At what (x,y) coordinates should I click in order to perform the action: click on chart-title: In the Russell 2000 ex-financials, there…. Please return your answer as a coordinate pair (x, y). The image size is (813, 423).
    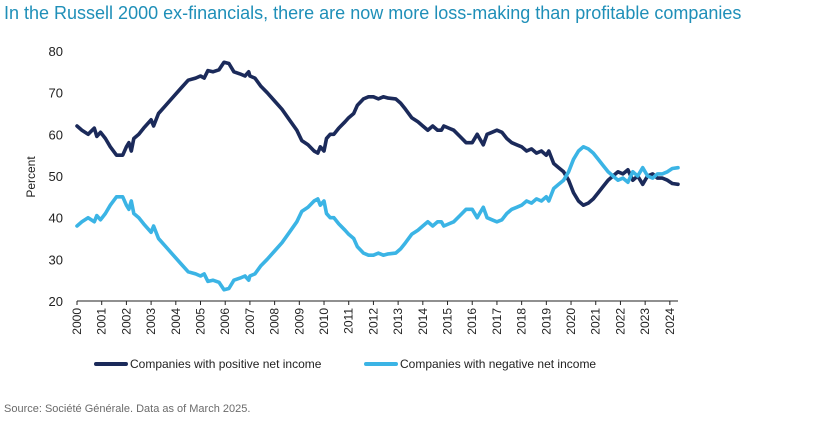
    Looking at the image, I should click on (373, 13).